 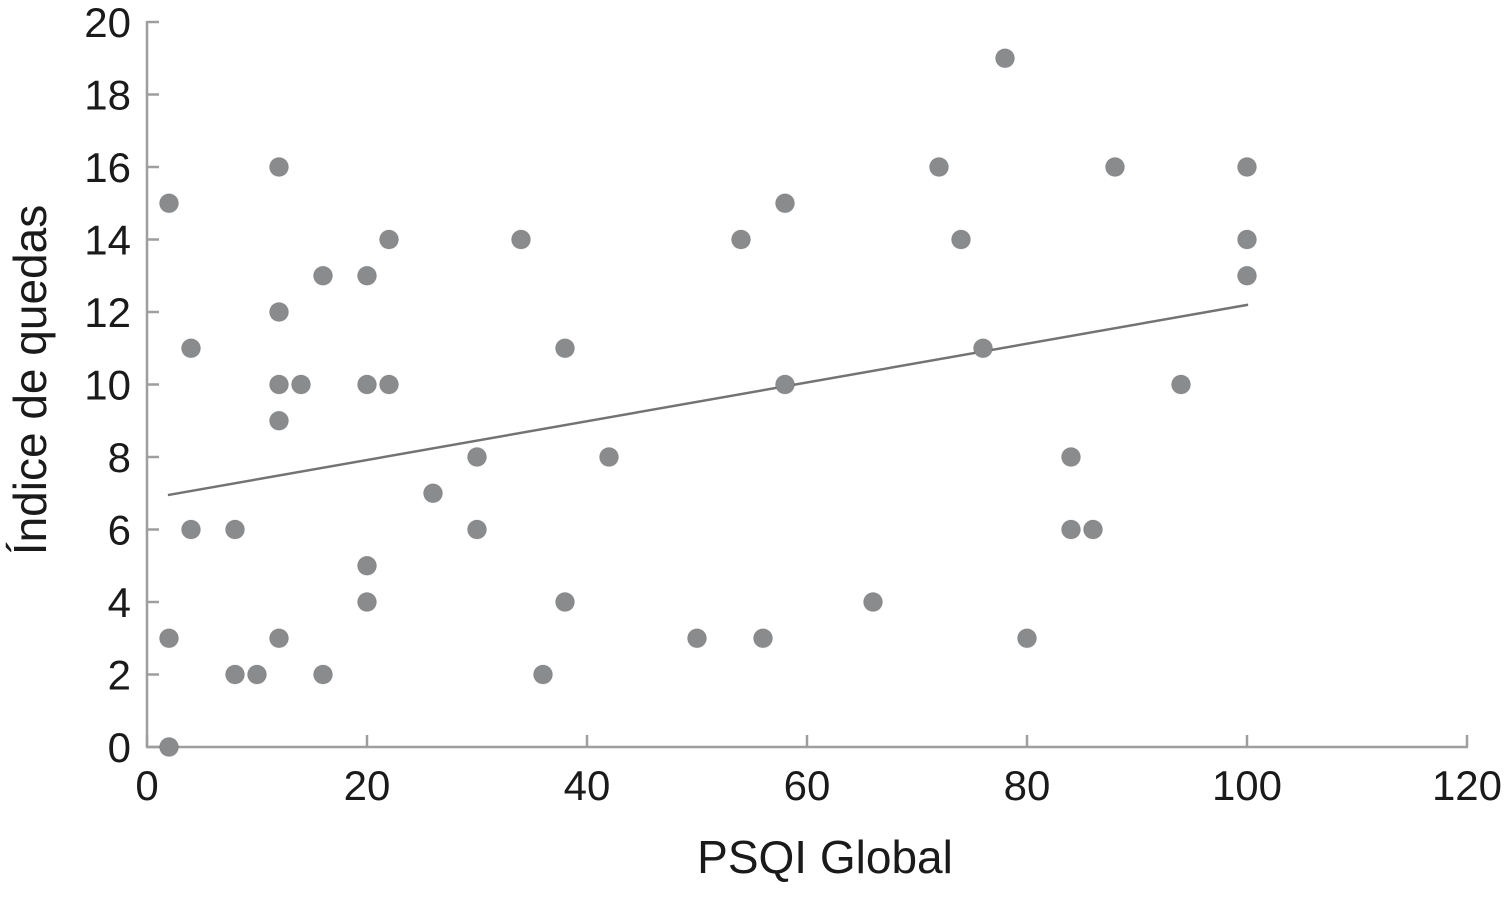 What do you see at coordinates (119, 747) in the screenshot?
I see `y-tick-label: 0` at bounding box center [119, 747].